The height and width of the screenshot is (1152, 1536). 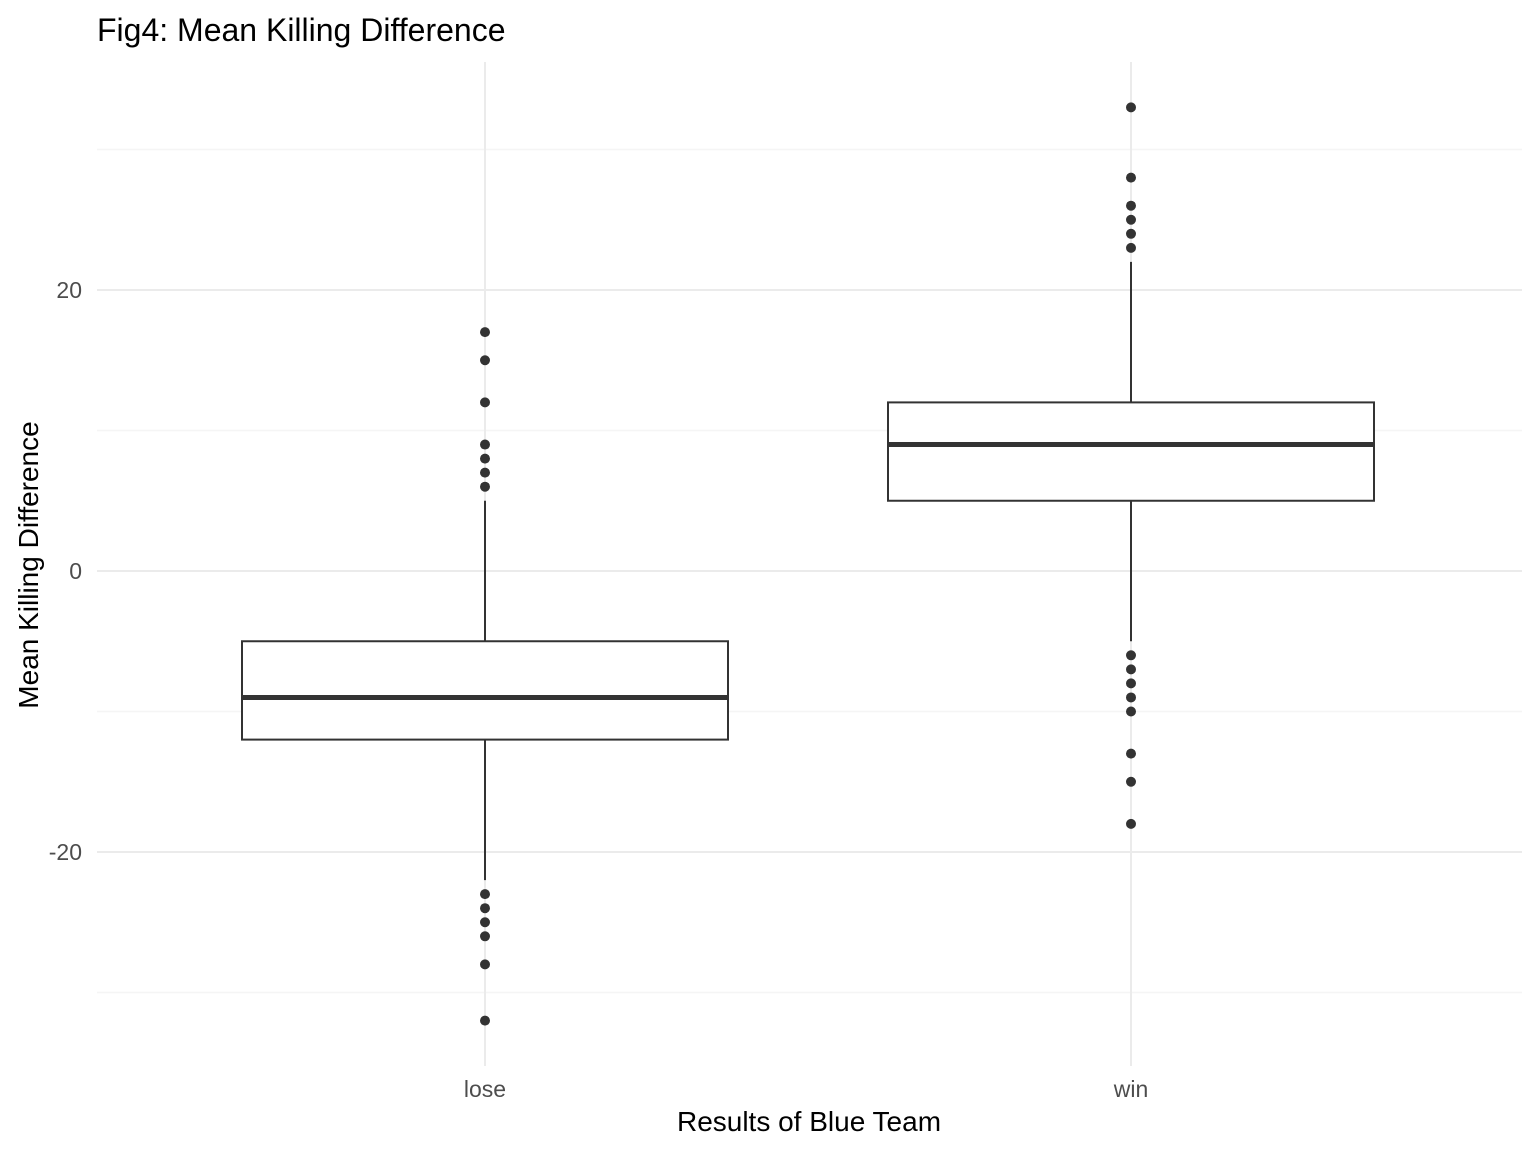 What do you see at coordinates (809, 1121) in the screenshot?
I see `x-axis-title: Results of Blue Team` at bounding box center [809, 1121].